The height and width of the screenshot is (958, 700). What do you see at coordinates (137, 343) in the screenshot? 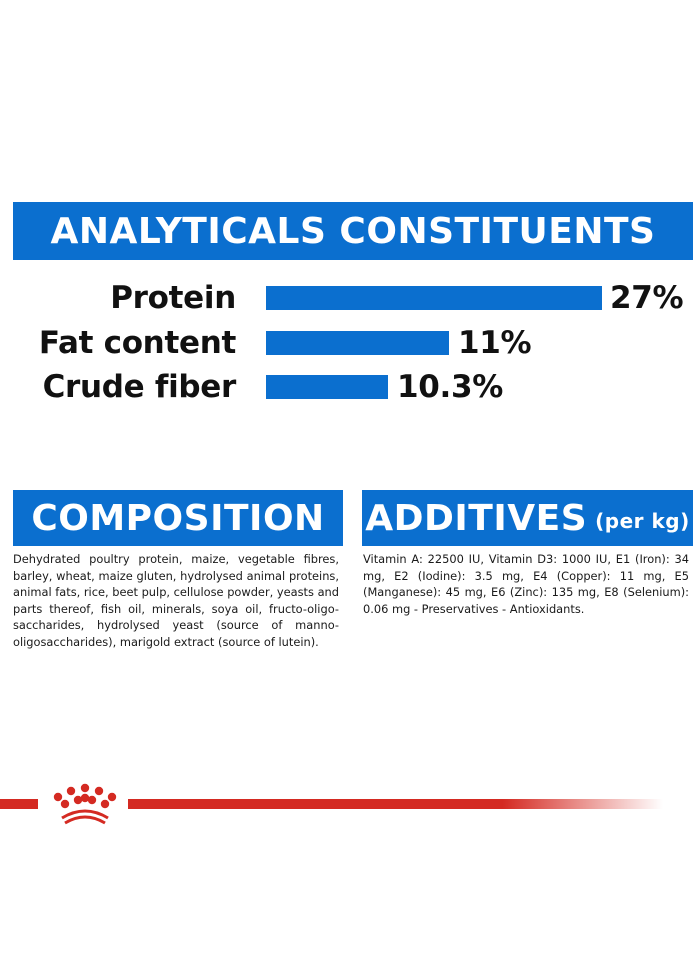
I see `constituent-label: Fat content` at bounding box center [137, 343].